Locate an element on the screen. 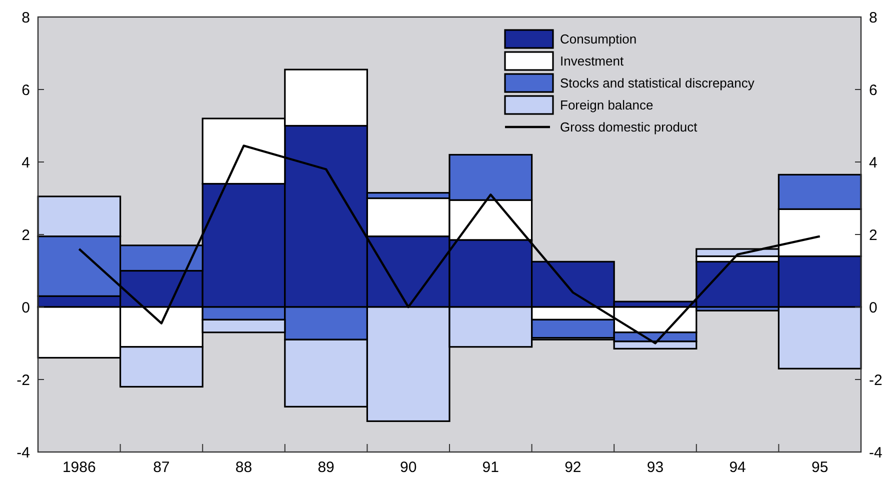 The height and width of the screenshot is (481, 893). legend-label: Investment is located at coordinates (592, 61).